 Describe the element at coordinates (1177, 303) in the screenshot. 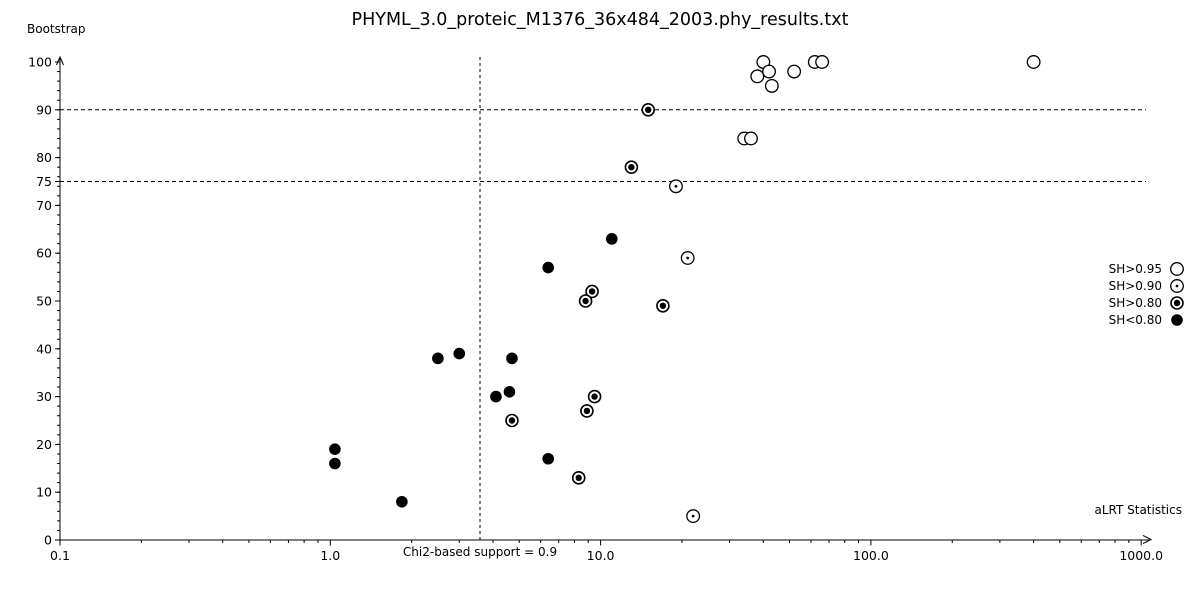

I see `legend-marker-ring-dot-icon` at that location.